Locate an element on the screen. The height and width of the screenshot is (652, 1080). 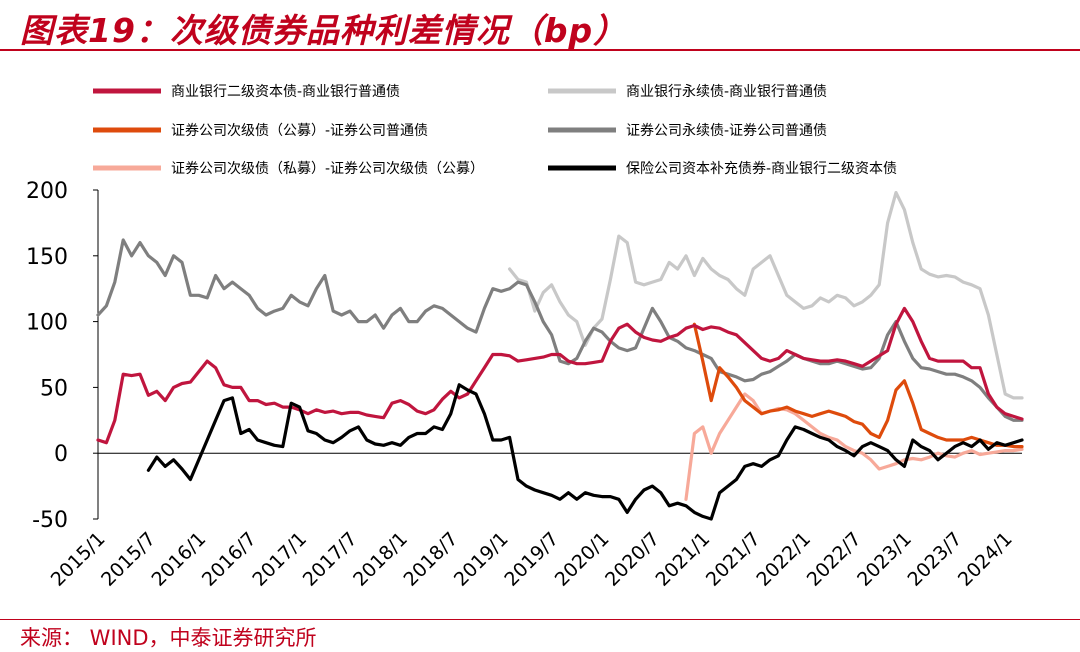
y-tick-label: -50 is located at coordinates (50, 520).